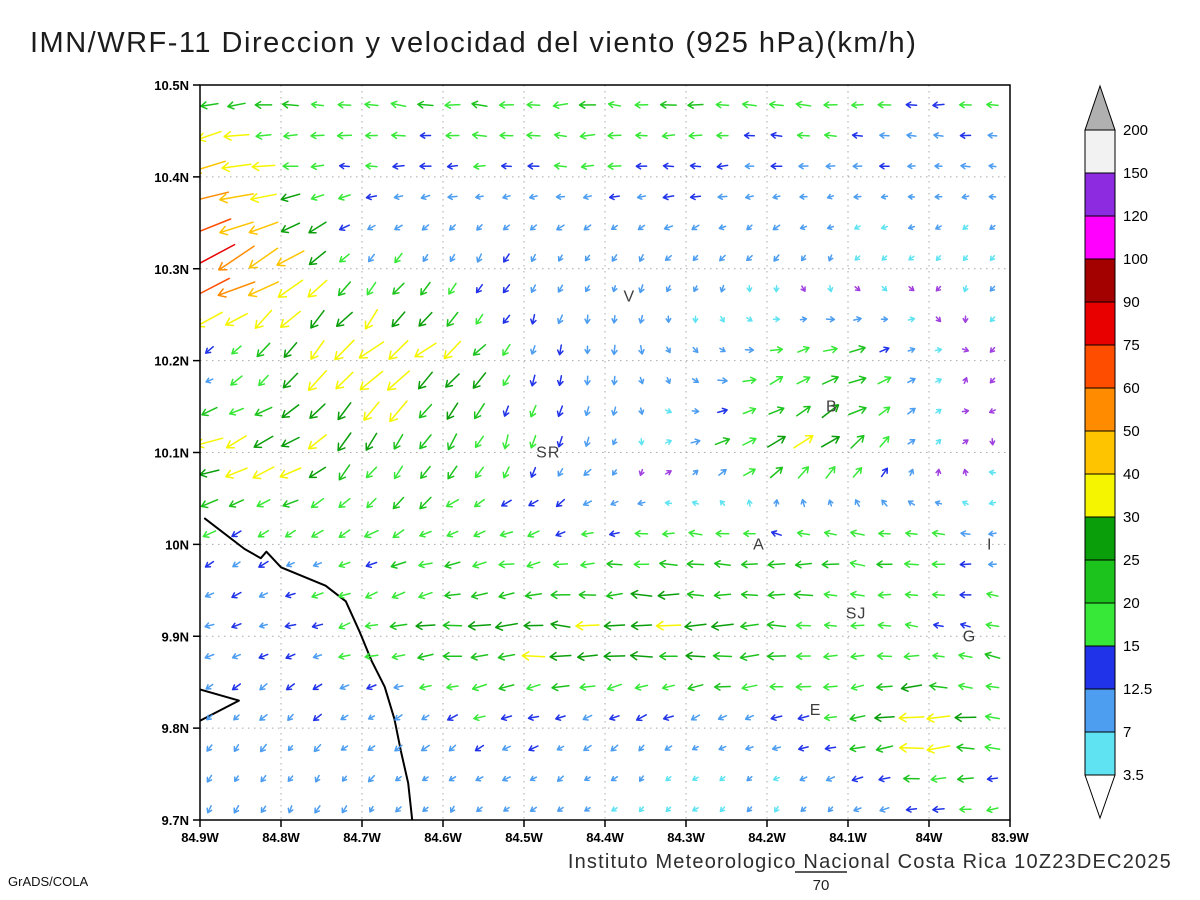 This screenshot has height=900, width=1200. What do you see at coordinates (989, 544) in the screenshot?
I see `station-label: I` at bounding box center [989, 544].